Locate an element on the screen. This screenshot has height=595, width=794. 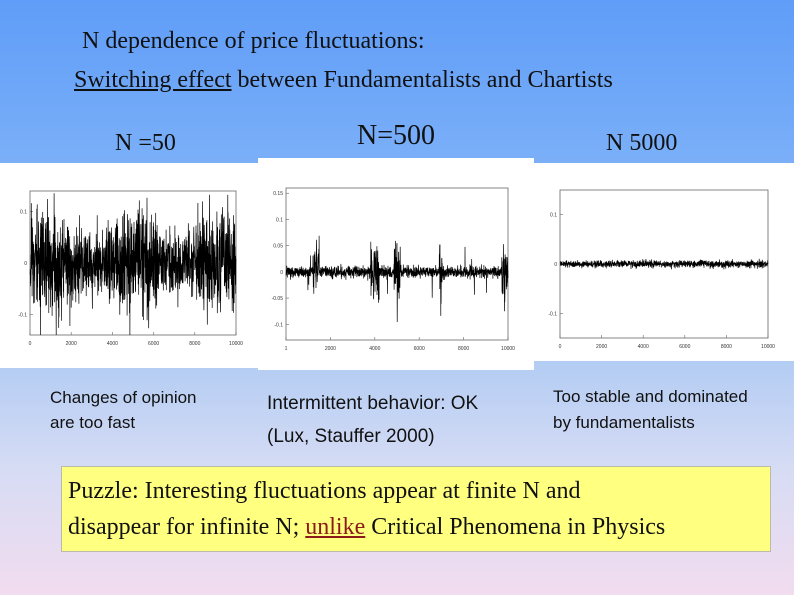
chart-panel-n5000: 0 2000 4000 6000 8000 10000 0.1 0 -0.1 is located at coordinates (664, 262).